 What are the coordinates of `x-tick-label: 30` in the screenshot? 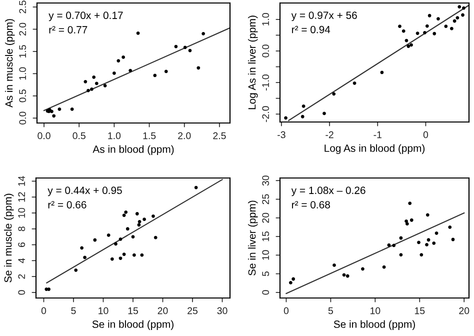 It's located at (222, 310).